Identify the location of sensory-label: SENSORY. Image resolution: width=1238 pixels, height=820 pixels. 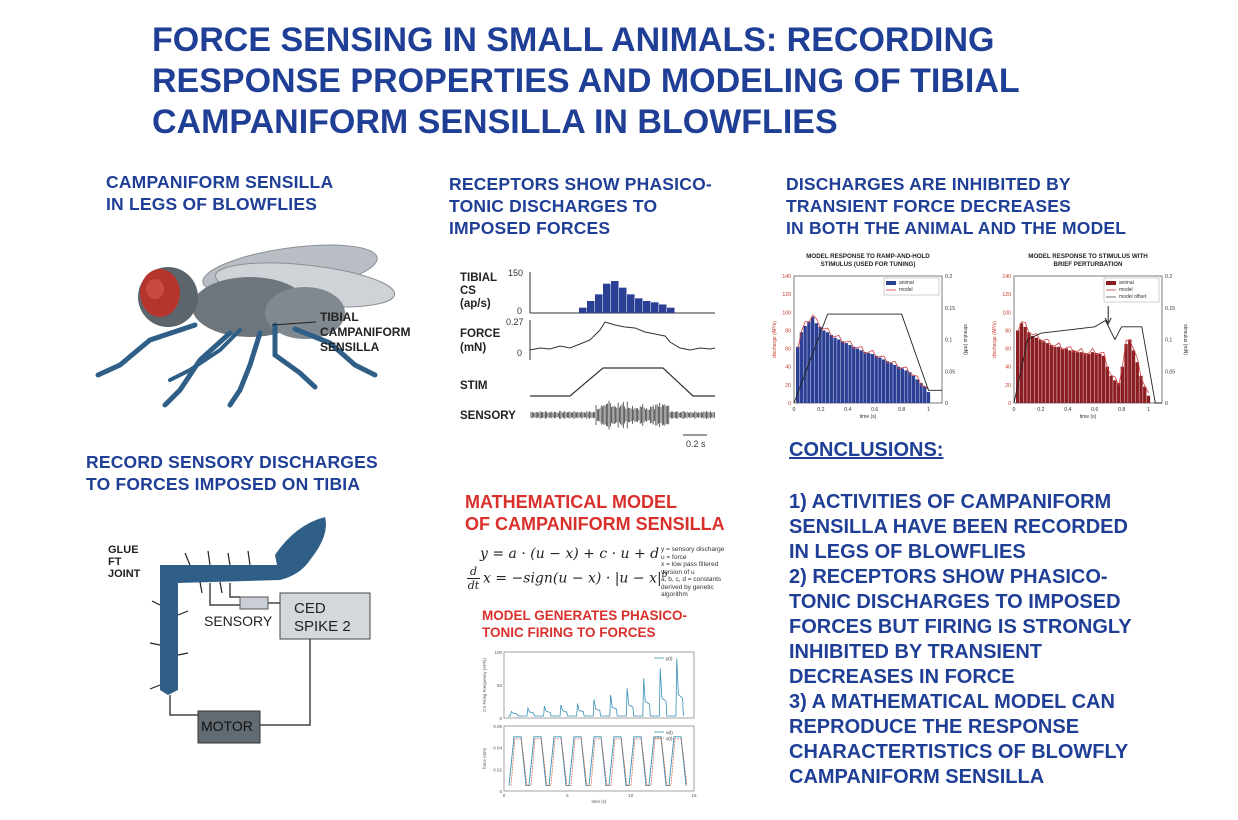
(238, 621).